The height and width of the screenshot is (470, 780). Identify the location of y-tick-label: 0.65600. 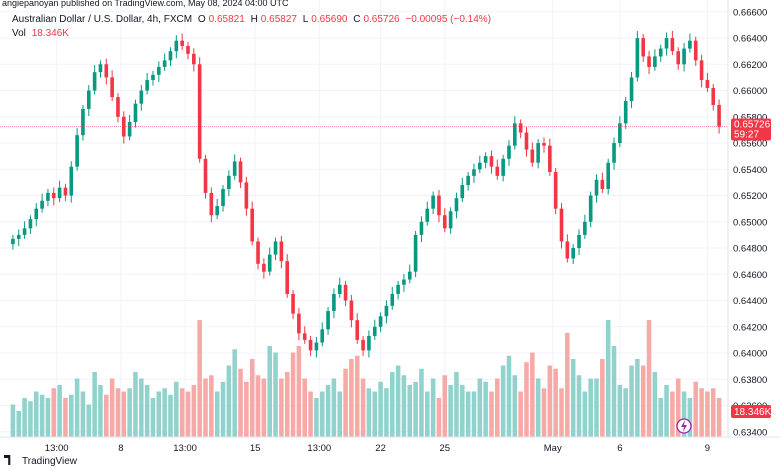
(750, 144).